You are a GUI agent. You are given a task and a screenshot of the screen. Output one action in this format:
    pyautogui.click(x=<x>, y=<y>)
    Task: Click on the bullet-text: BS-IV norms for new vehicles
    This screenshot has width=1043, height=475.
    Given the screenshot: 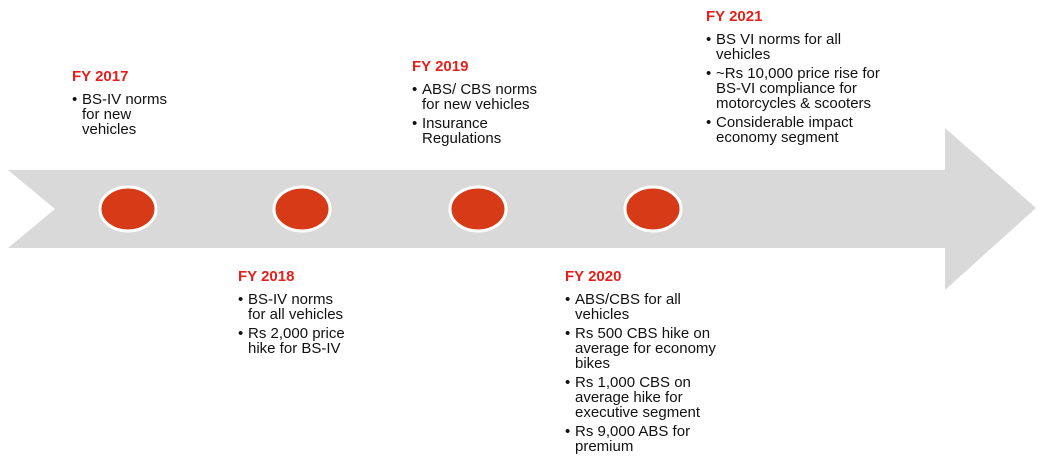 What is the action you would take?
    pyautogui.click(x=125, y=114)
    